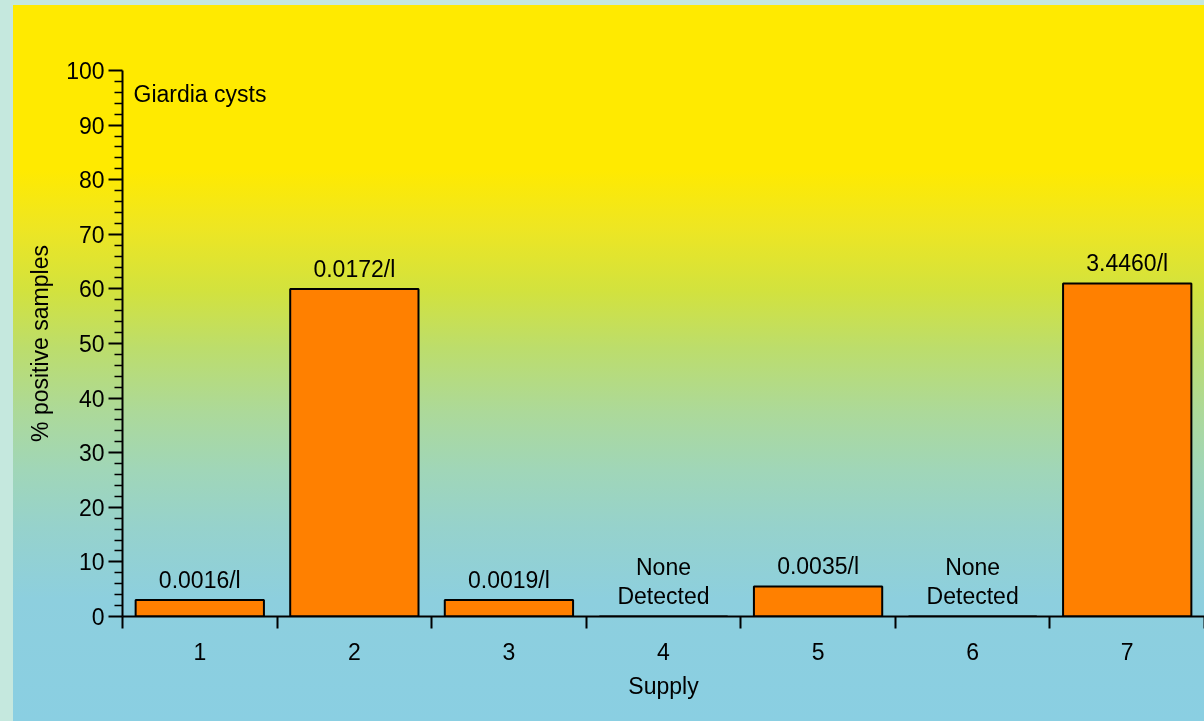  I want to click on x-tick-label: 5, so click(818, 651).